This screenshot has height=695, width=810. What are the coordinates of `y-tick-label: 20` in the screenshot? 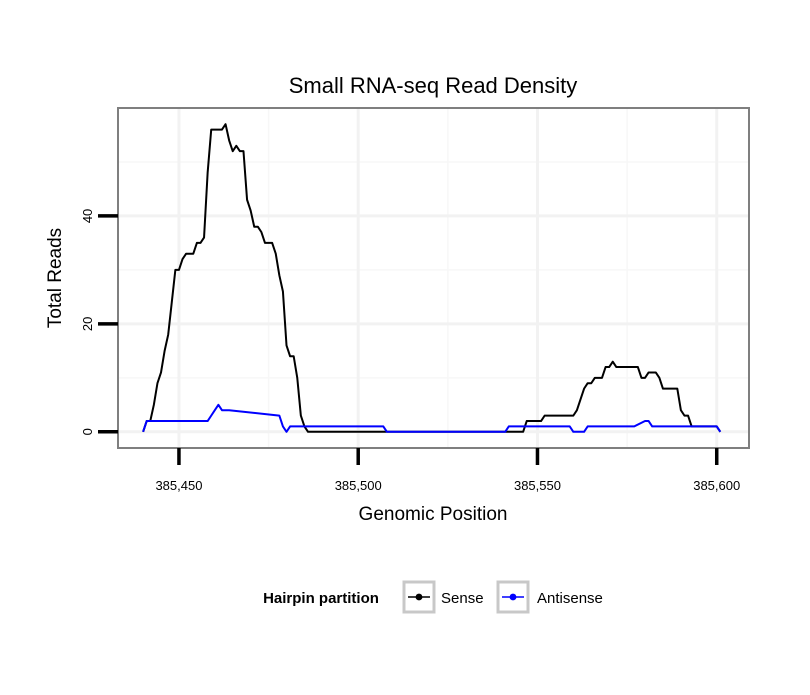 It's located at (87, 324).